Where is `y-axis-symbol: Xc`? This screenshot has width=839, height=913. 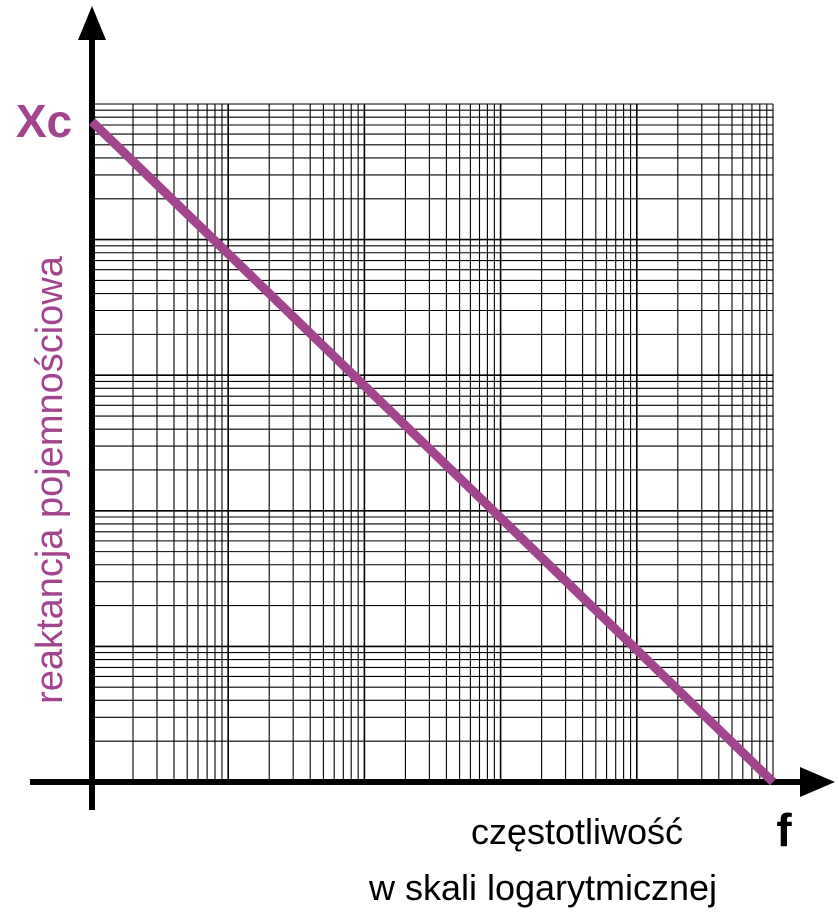 y-axis-symbol: Xc is located at coordinates (44, 121).